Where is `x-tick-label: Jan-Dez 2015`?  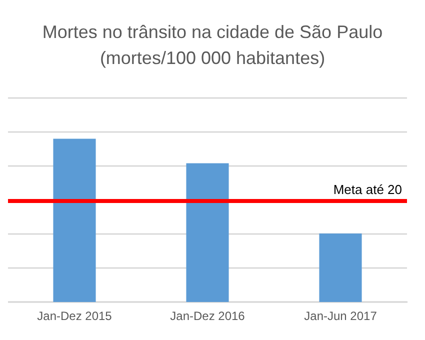
x-tick-label: Jan-Dez 2015 is located at coordinates (74, 316).